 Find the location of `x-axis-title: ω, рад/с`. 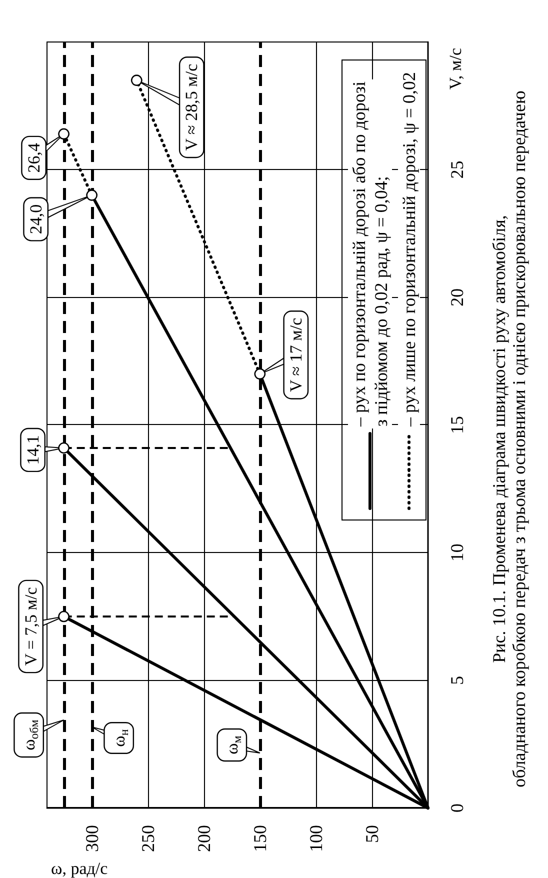

x-axis-title: ω, рад/с is located at coordinates (79, 868).